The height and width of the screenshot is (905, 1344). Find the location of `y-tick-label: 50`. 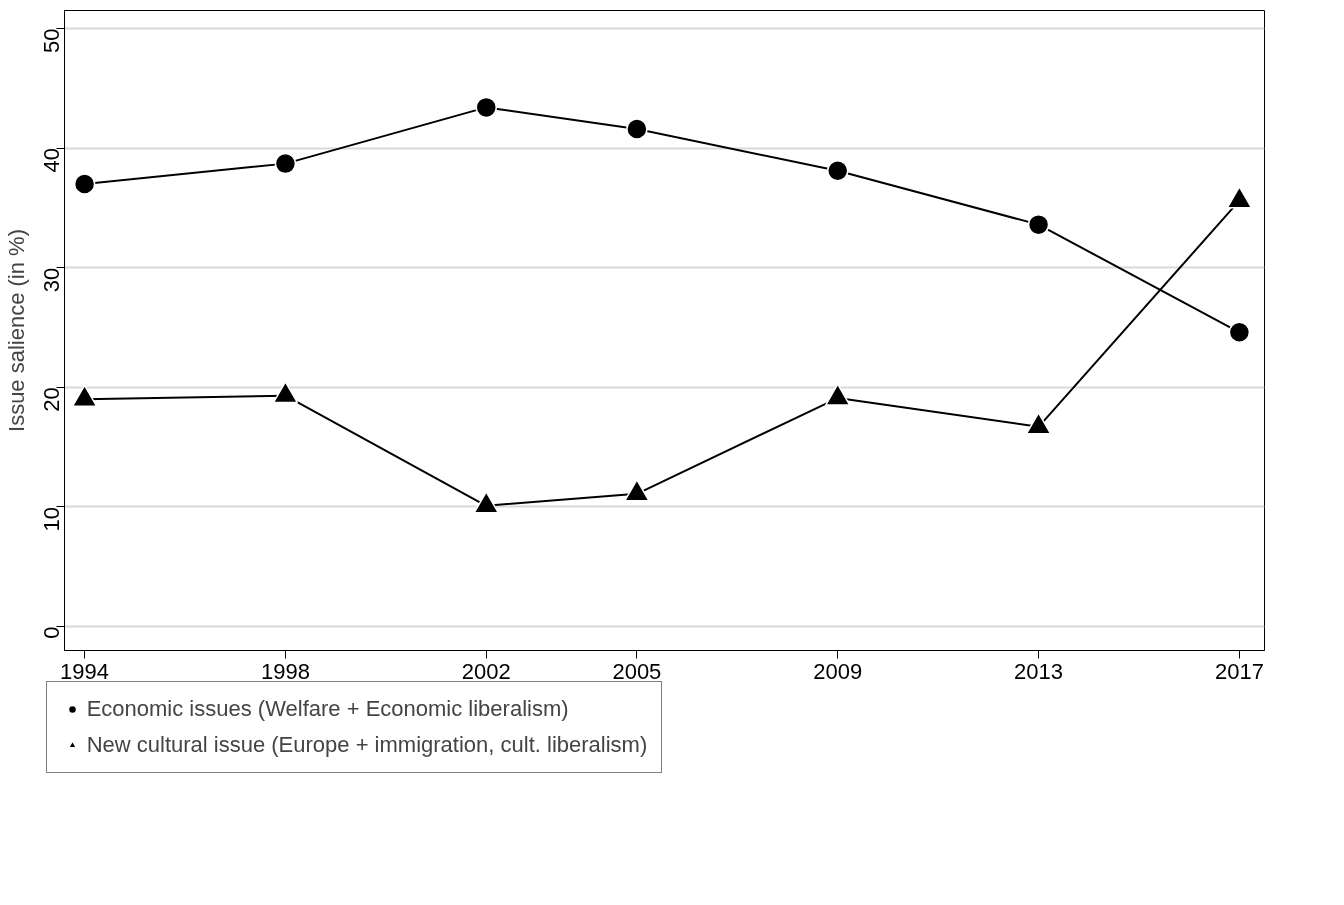

y-tick-label: 50 is located at coordinates (51, 40).